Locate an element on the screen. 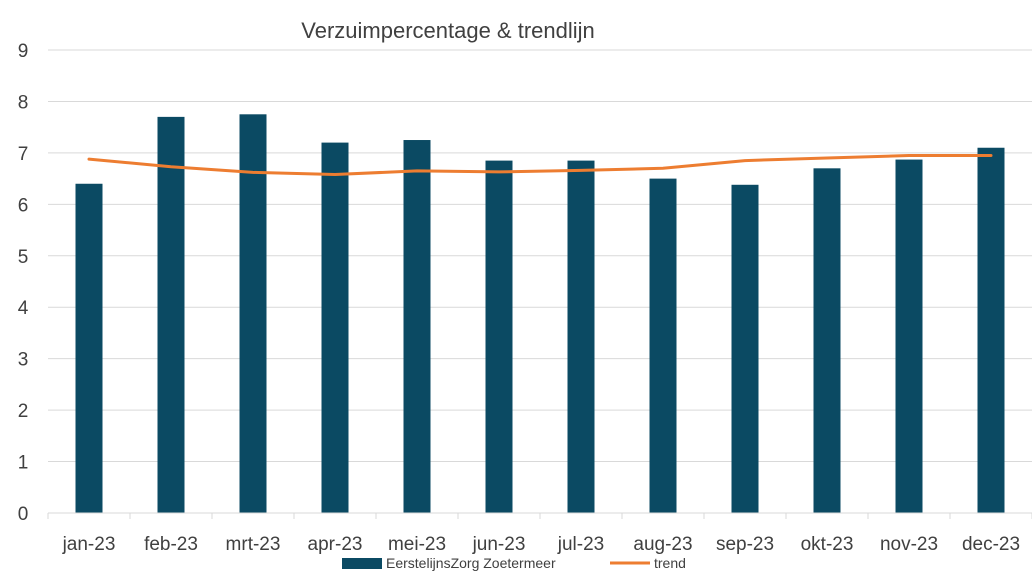 Image resolution: width=1032 pixels, height=584 pixels. x-tick-label: mei-23 is located at coordinates (417, 544).